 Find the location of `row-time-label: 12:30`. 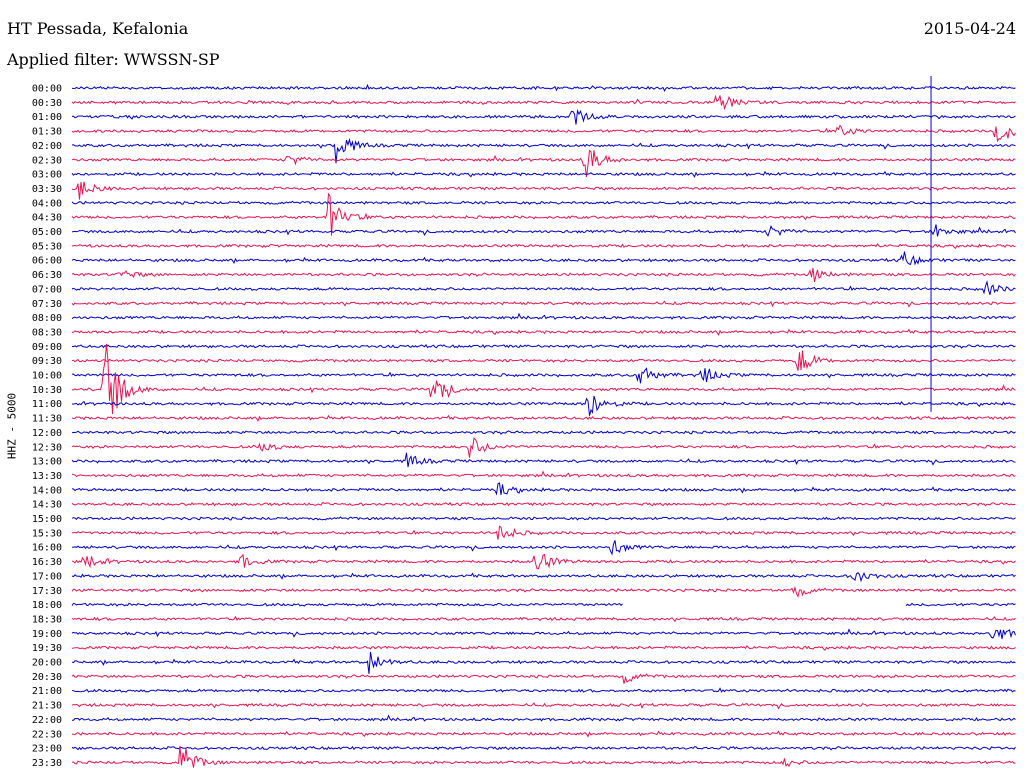

row-time-label: 12:30 is located at coordinates (47, 447).